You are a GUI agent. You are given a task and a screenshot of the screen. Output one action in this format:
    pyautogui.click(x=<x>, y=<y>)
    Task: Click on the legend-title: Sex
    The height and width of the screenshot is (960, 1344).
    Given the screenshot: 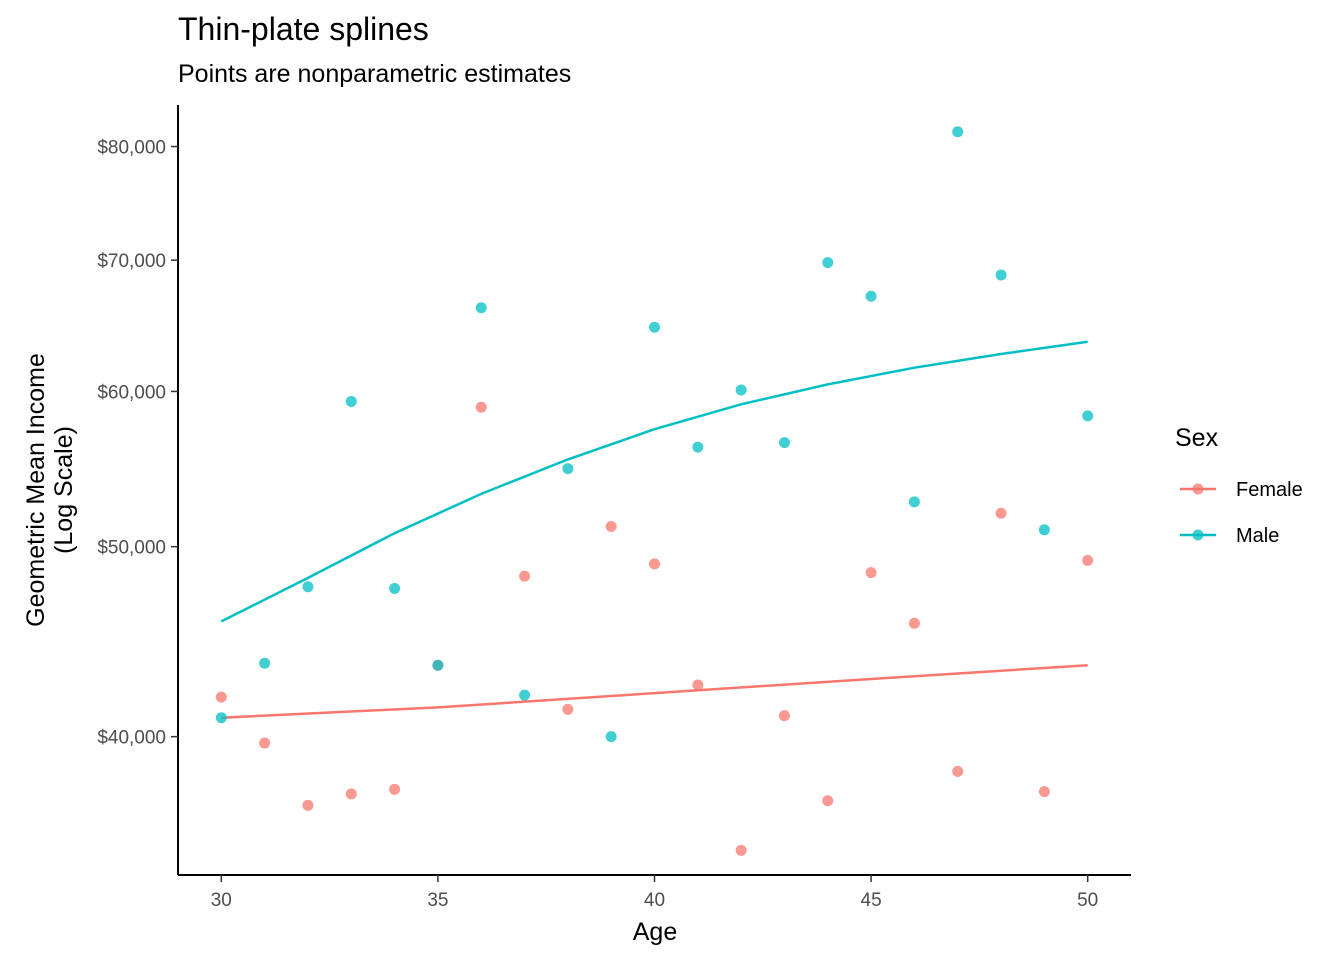 What is the action you would take?
    pyautogui.click(x=1197, y=438)
    